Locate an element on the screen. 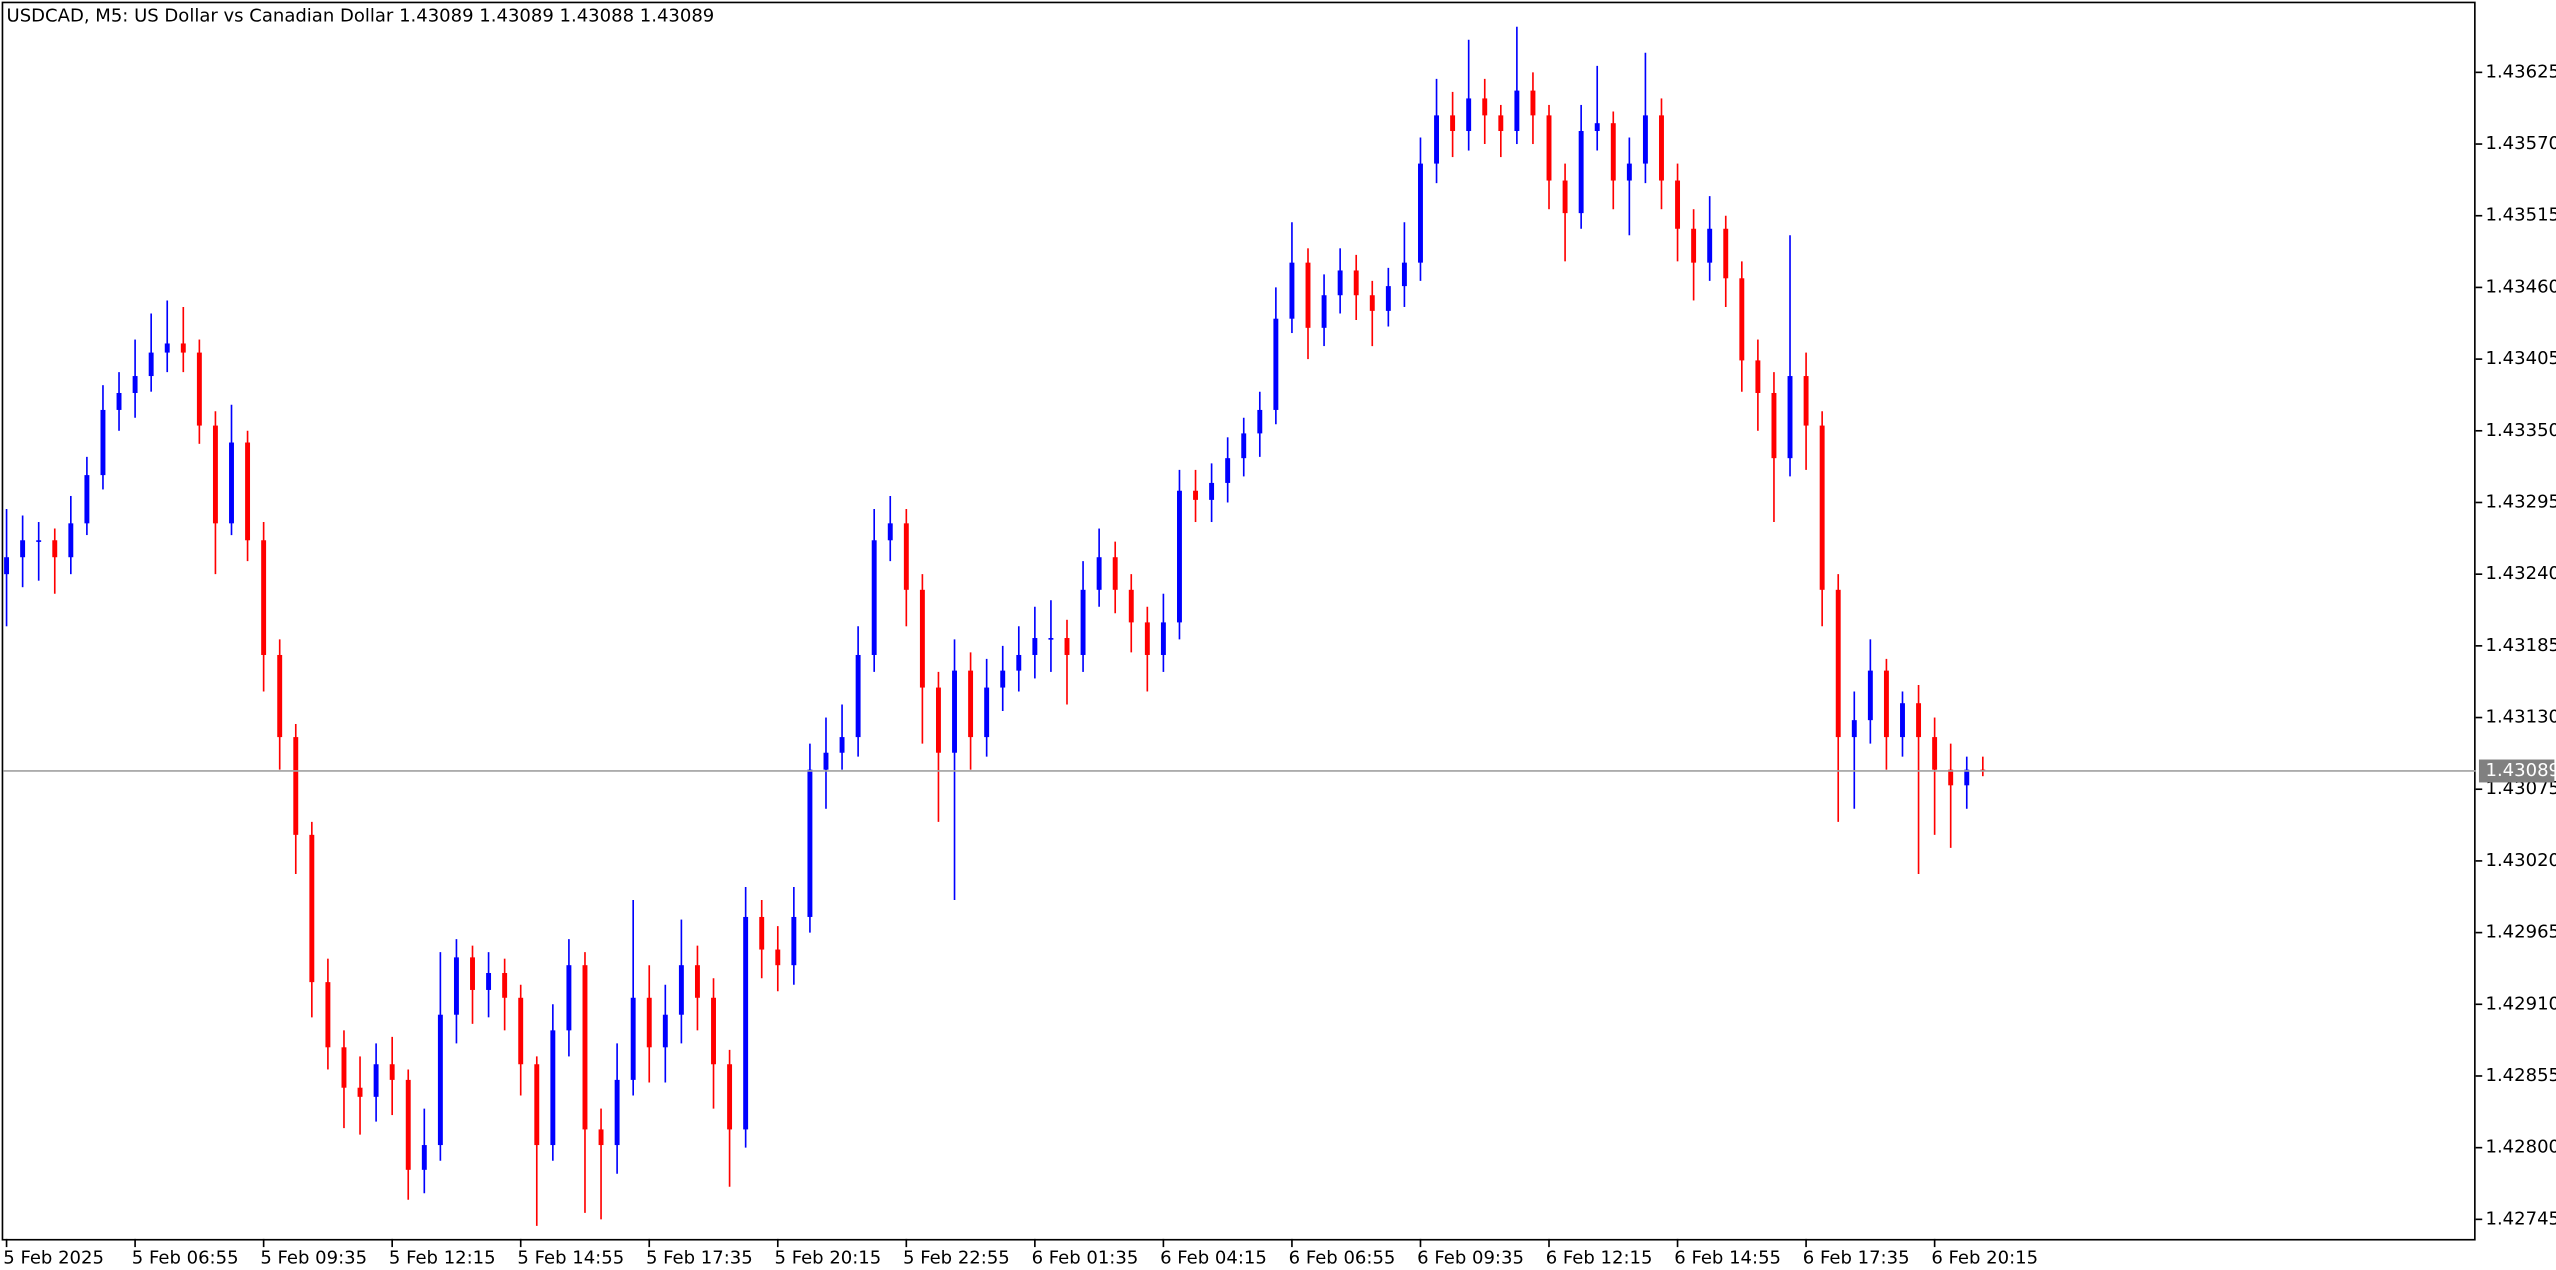  y-tick-label: 1.42910 is located at coordinates (2521, 1003).